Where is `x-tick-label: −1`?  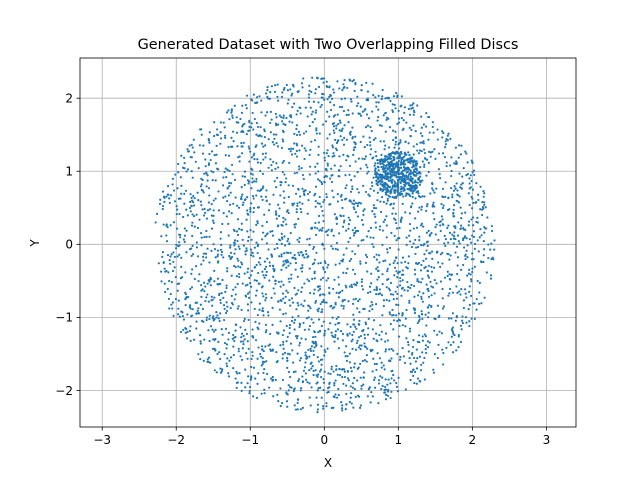
x-tick-label: −1 is located at coordinates (250, 440).